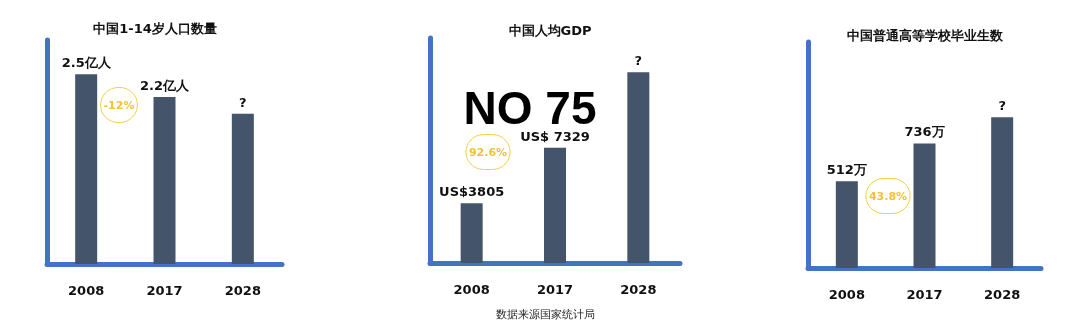  I want to click on annotation: 43.8%, so click(888, 196).